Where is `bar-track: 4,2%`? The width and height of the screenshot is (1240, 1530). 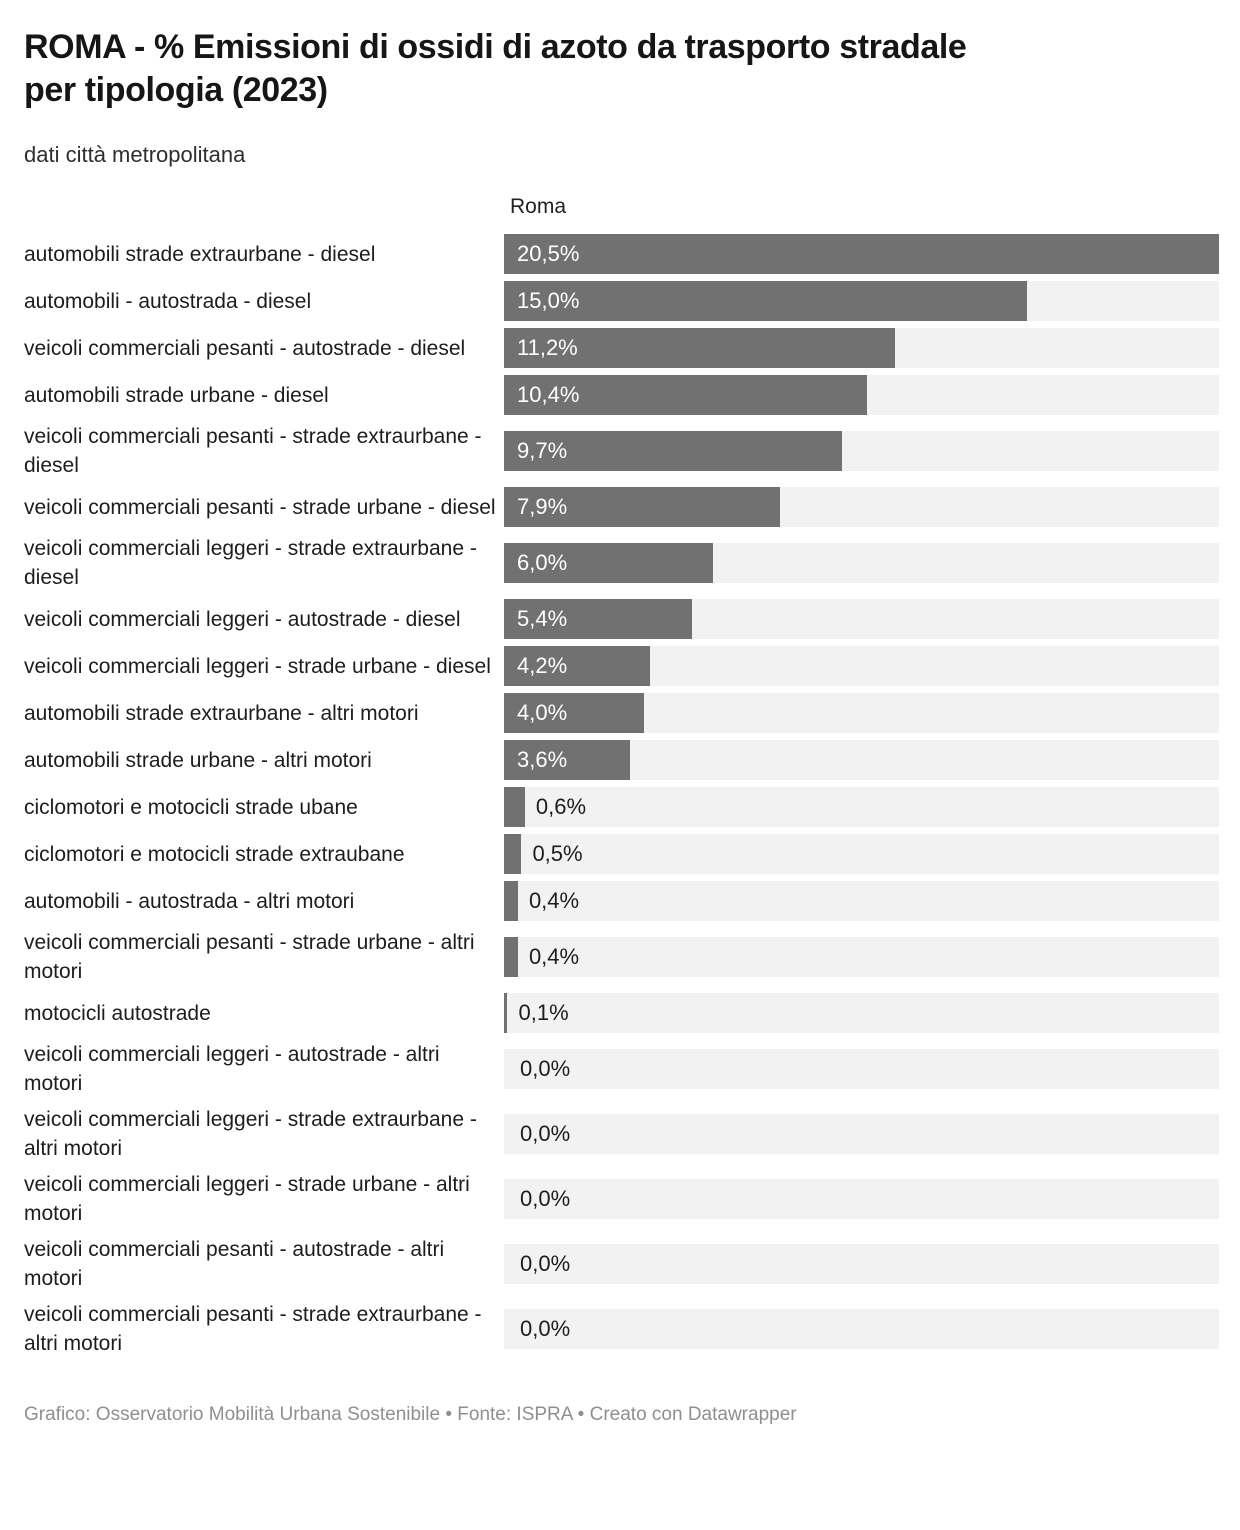
bar-track: 4,2% is located at coordinates (861, 666).